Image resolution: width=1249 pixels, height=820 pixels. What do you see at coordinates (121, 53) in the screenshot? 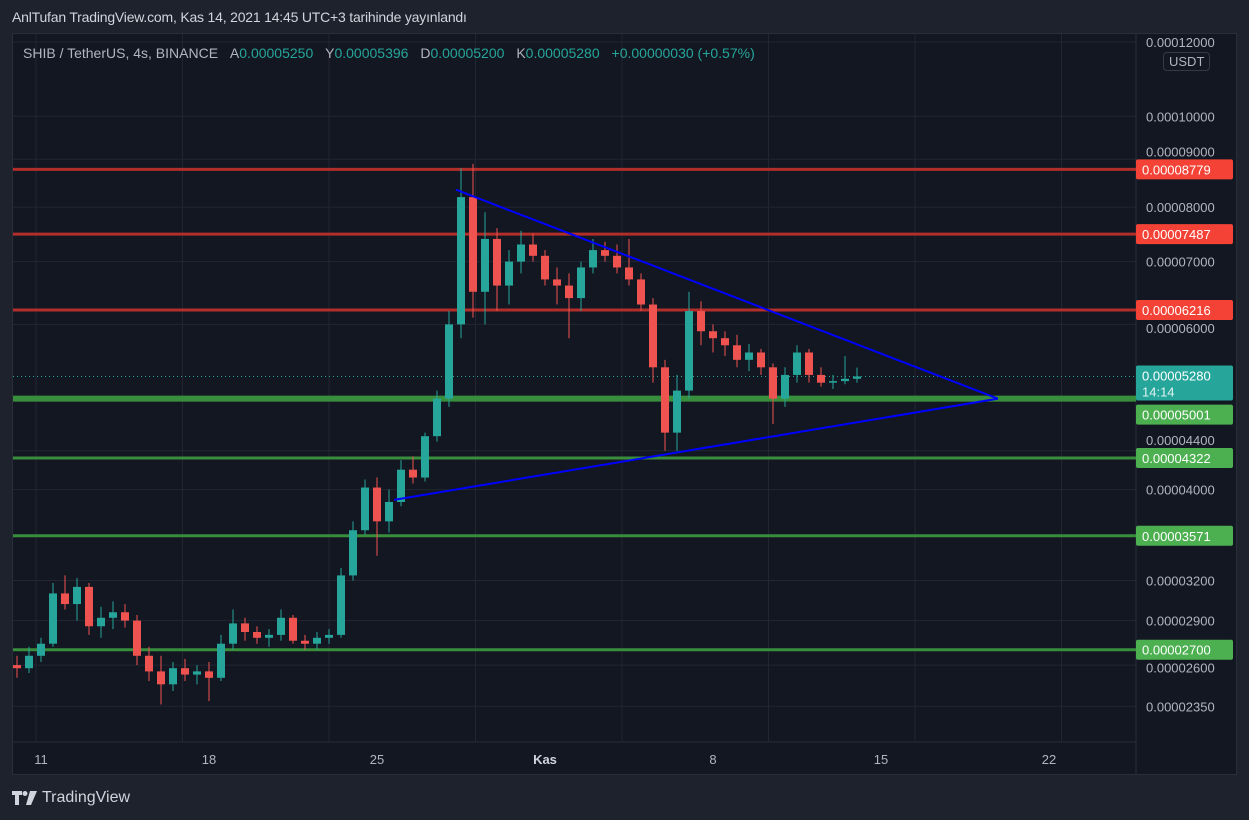
I see `symbol-title: SHIB / TetherUS, 4s, BINANCE` at bounding box center [121, 53].